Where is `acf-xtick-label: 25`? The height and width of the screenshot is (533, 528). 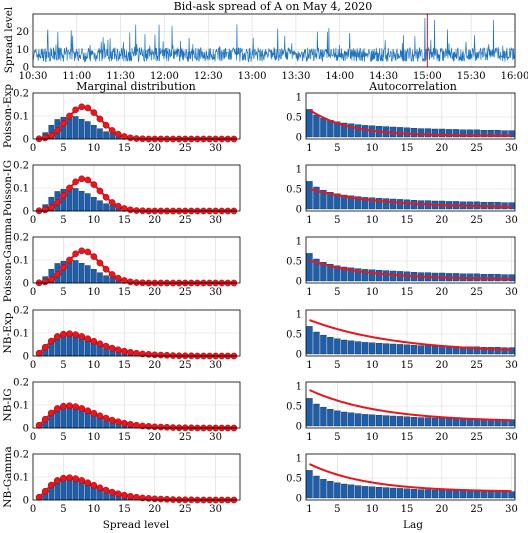
acf-xtick-label: 25 is located at coordinates (476, 292).